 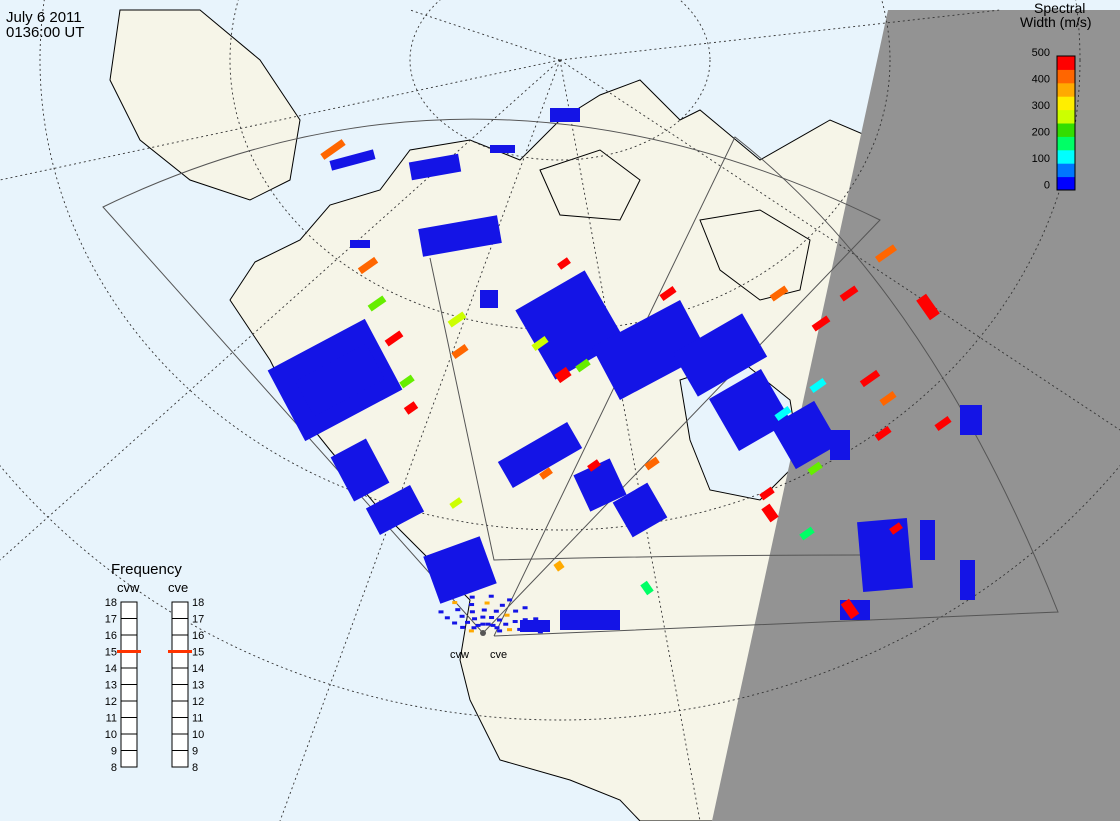 What do you see at coordinates (755, 255) in the screenshot?
I see `island-baffin` at bounding box center [755, 255].